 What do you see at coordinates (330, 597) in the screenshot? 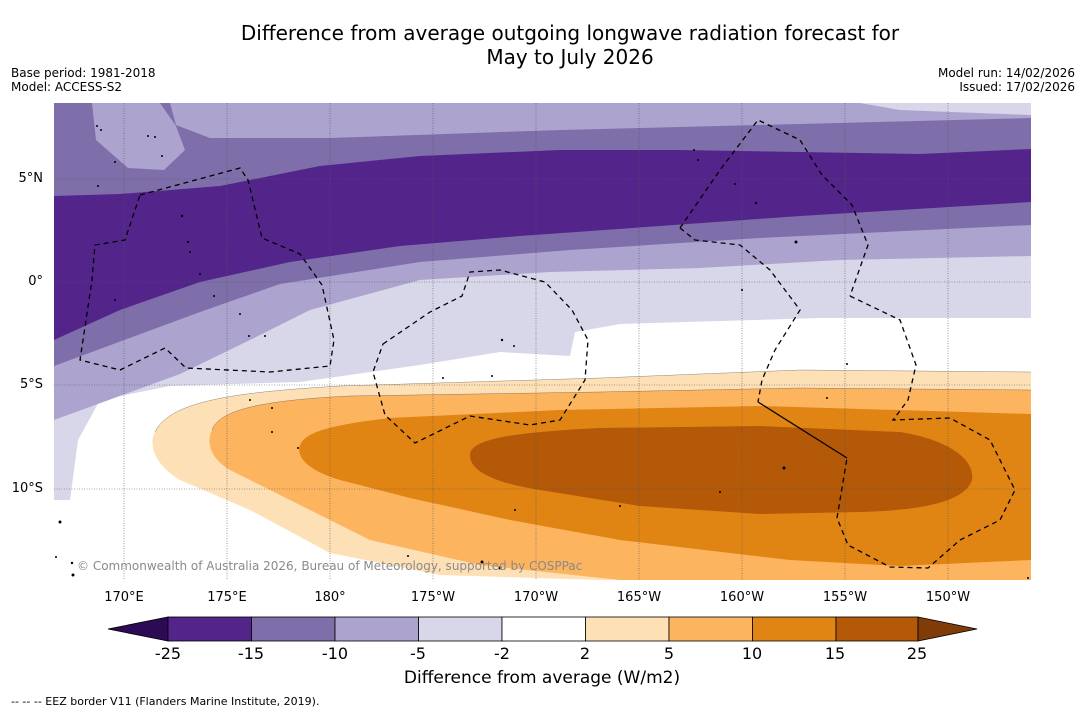
I see `lon-label-180: 180°` at bounding box center [330, 597].